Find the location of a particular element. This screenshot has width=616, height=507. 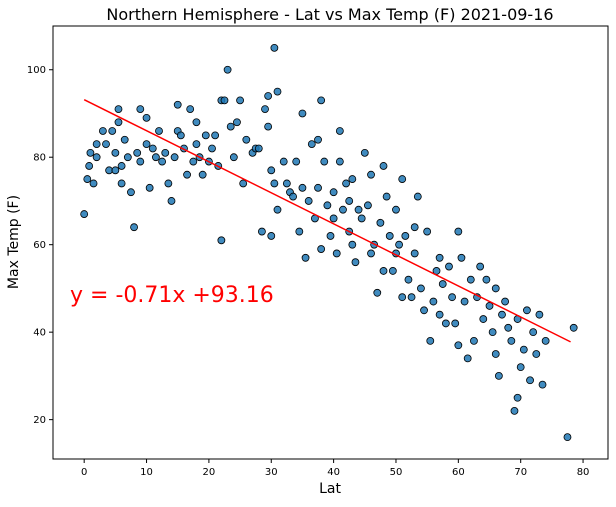

x-tick-label: 60 is located at coordinates (458, 472).